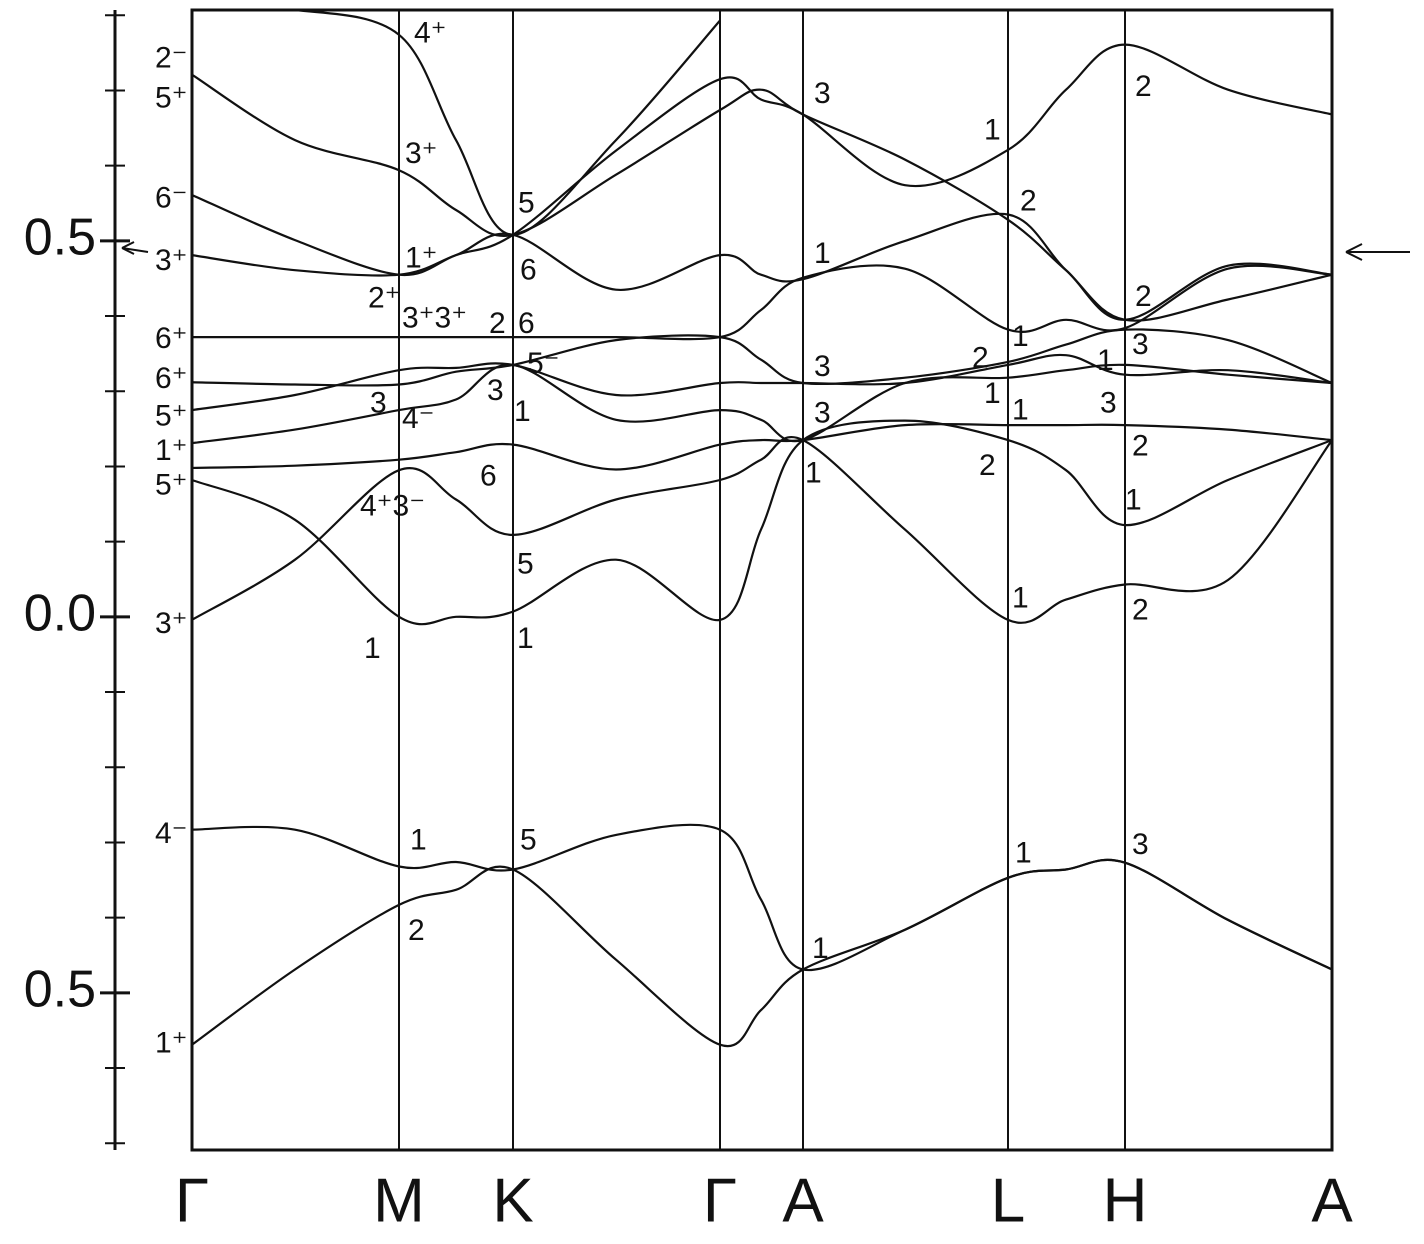 The image size is (1424, 1244). Describe the element at coordinates (392, 506) in the screenshot. I see `band-label: 4⁺3⁻` at that location.